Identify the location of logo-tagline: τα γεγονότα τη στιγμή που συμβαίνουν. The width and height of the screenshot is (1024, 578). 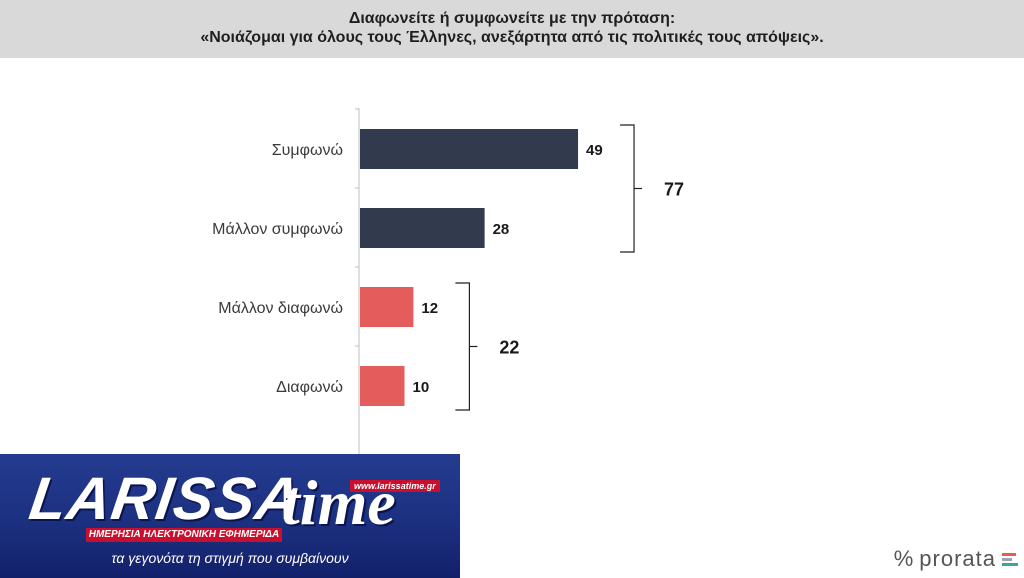
(230, 558).